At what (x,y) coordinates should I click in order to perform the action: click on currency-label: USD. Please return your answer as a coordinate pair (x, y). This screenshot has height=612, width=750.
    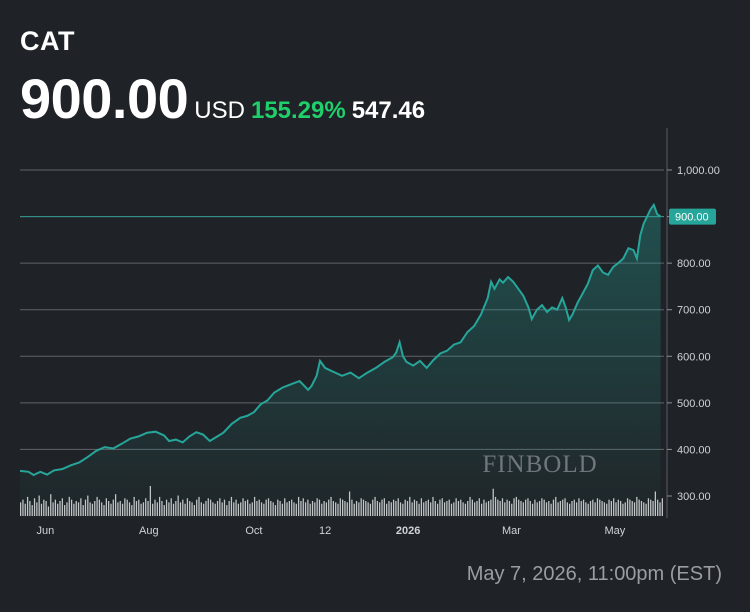
    Looking at the image, I should click on (219, 110).